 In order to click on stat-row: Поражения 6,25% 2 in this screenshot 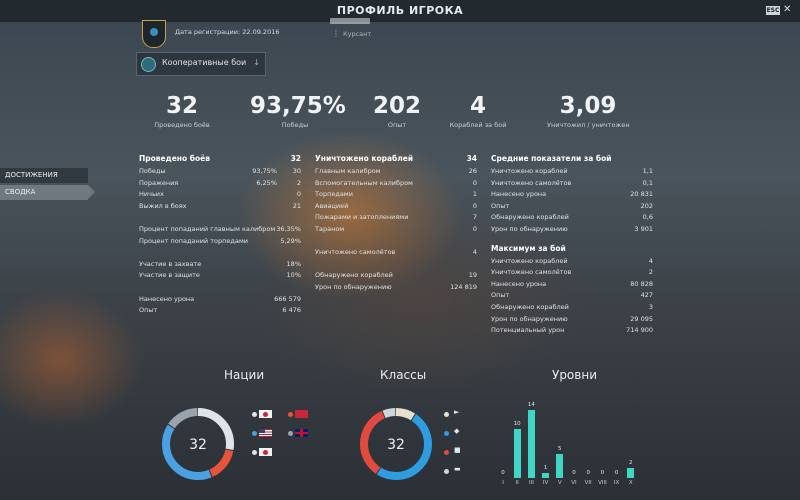, I will do `click(220, 184)`.